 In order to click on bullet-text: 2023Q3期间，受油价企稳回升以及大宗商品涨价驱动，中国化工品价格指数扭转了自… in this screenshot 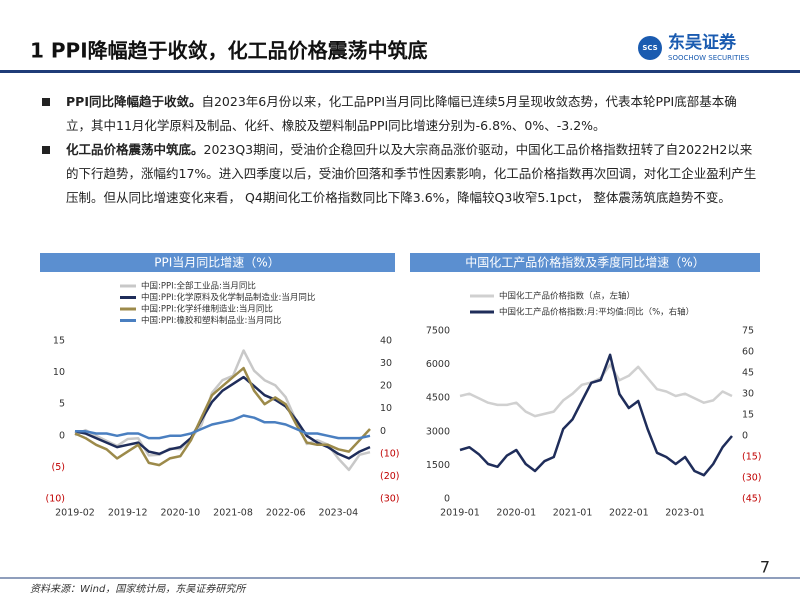, I will do `click(411, 173)`.